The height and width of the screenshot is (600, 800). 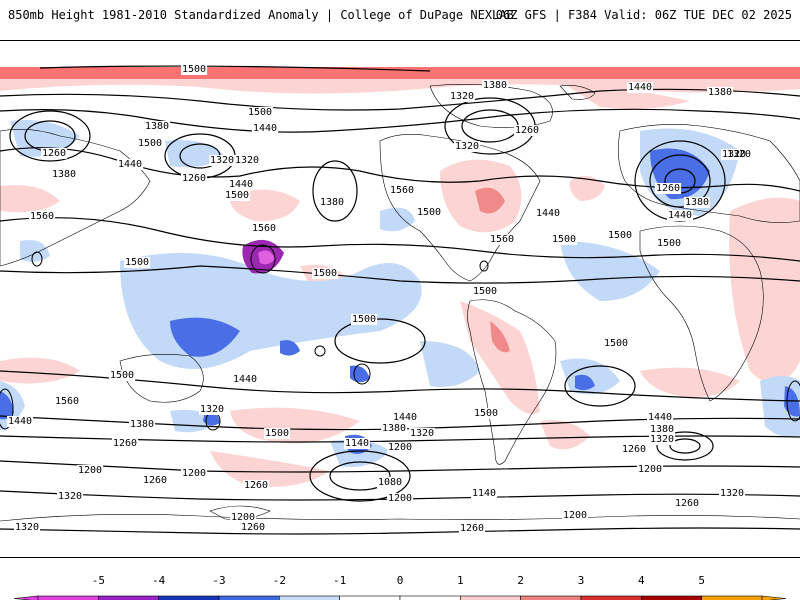 I want to click on asia-coast, so click(x=75, y=198).